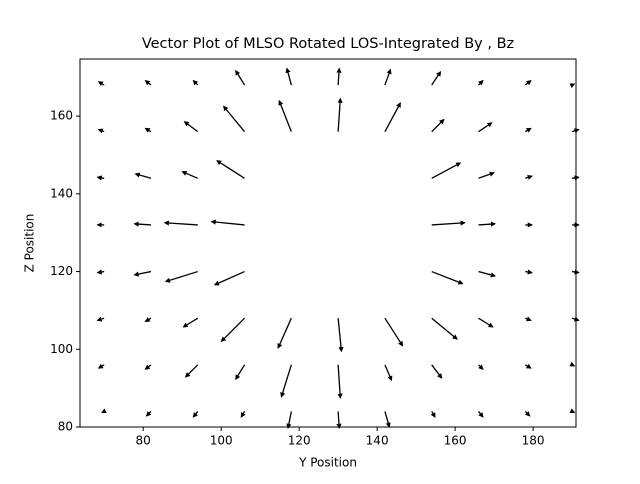  Describe the element at coordinates (61, 193) in the screenshot. I see `y-tick-label: 140` at that location.